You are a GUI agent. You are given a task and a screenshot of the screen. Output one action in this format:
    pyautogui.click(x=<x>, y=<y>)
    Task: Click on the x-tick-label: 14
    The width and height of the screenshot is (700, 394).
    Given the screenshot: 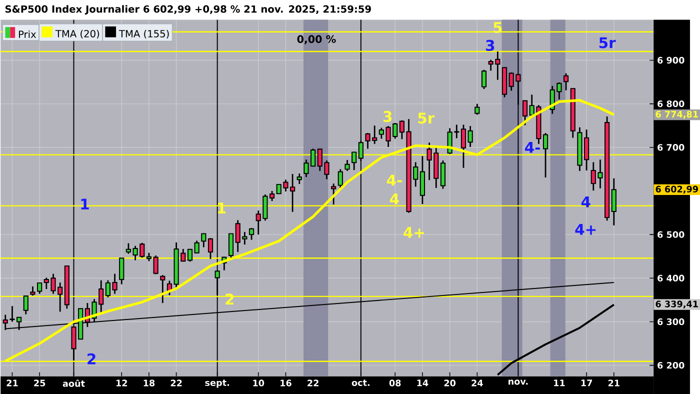 What is the action you would take?
    pyautogui.click(x=422, y=383)
    